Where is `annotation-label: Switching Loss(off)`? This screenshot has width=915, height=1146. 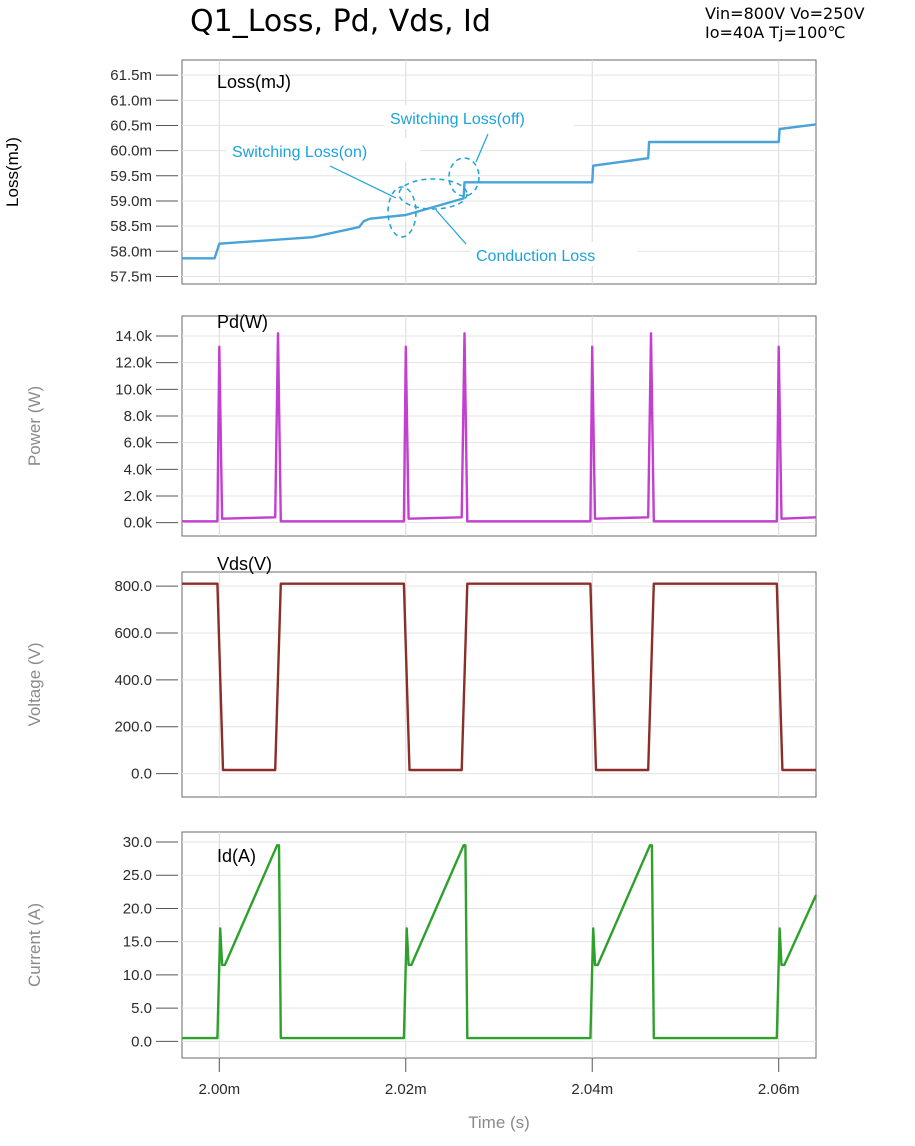
annotation-label: Switching Loss(off) is located at coordinates (457, 119).